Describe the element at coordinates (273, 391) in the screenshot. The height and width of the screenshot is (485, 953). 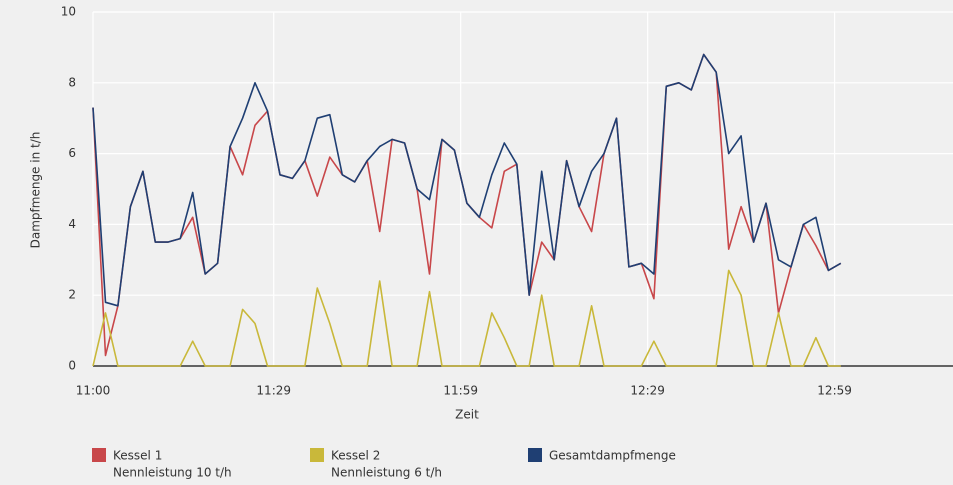
I see `x-tick-label: 11:29` at that location.